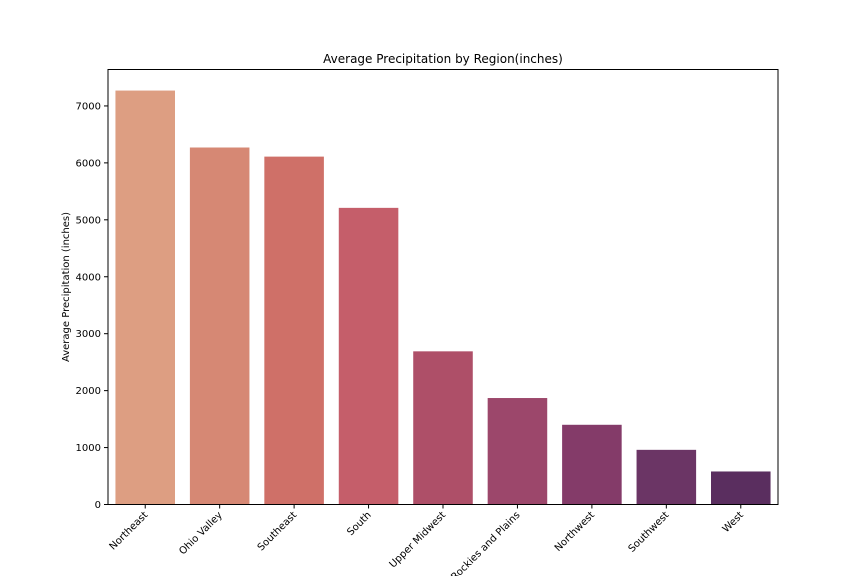 This screenshot has width=864, height=576. What do you see at coordinates (359, 524) in the screenshot?
I see `x-tick-label: South` at bounding box center [359, 524].